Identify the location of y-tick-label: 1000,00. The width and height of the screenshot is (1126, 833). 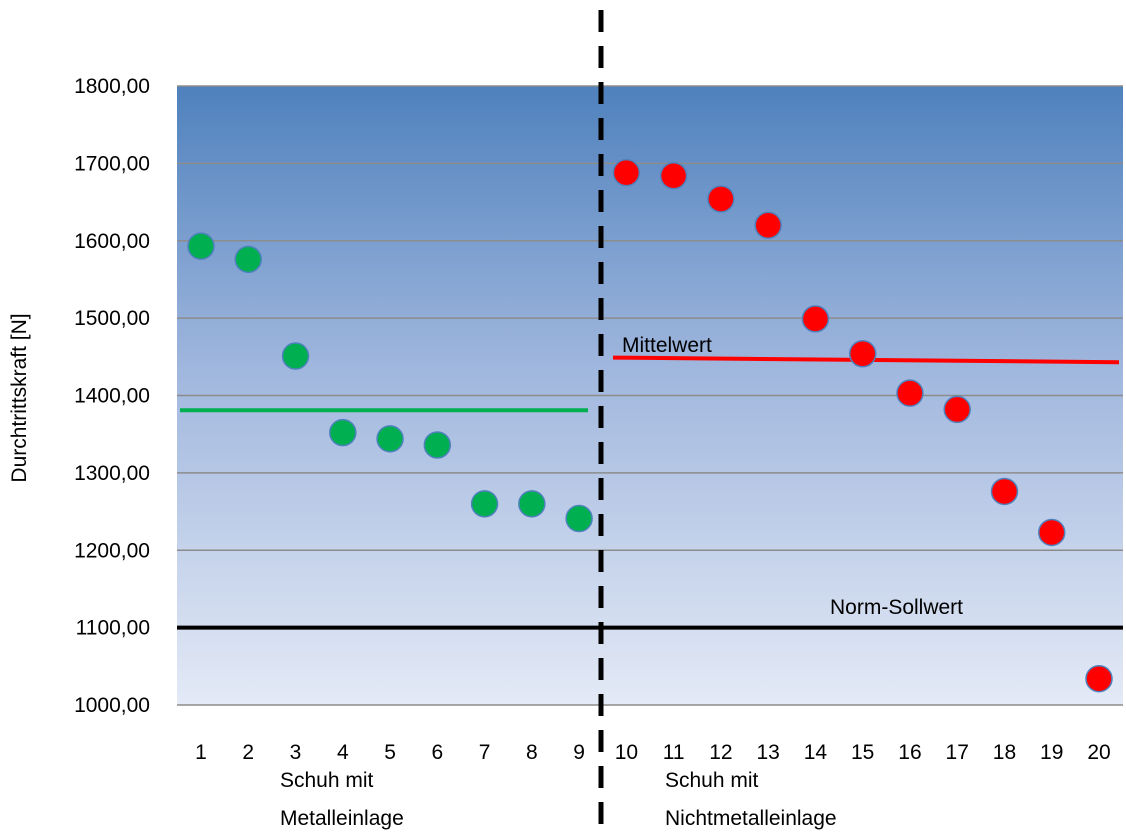
(112, 705).